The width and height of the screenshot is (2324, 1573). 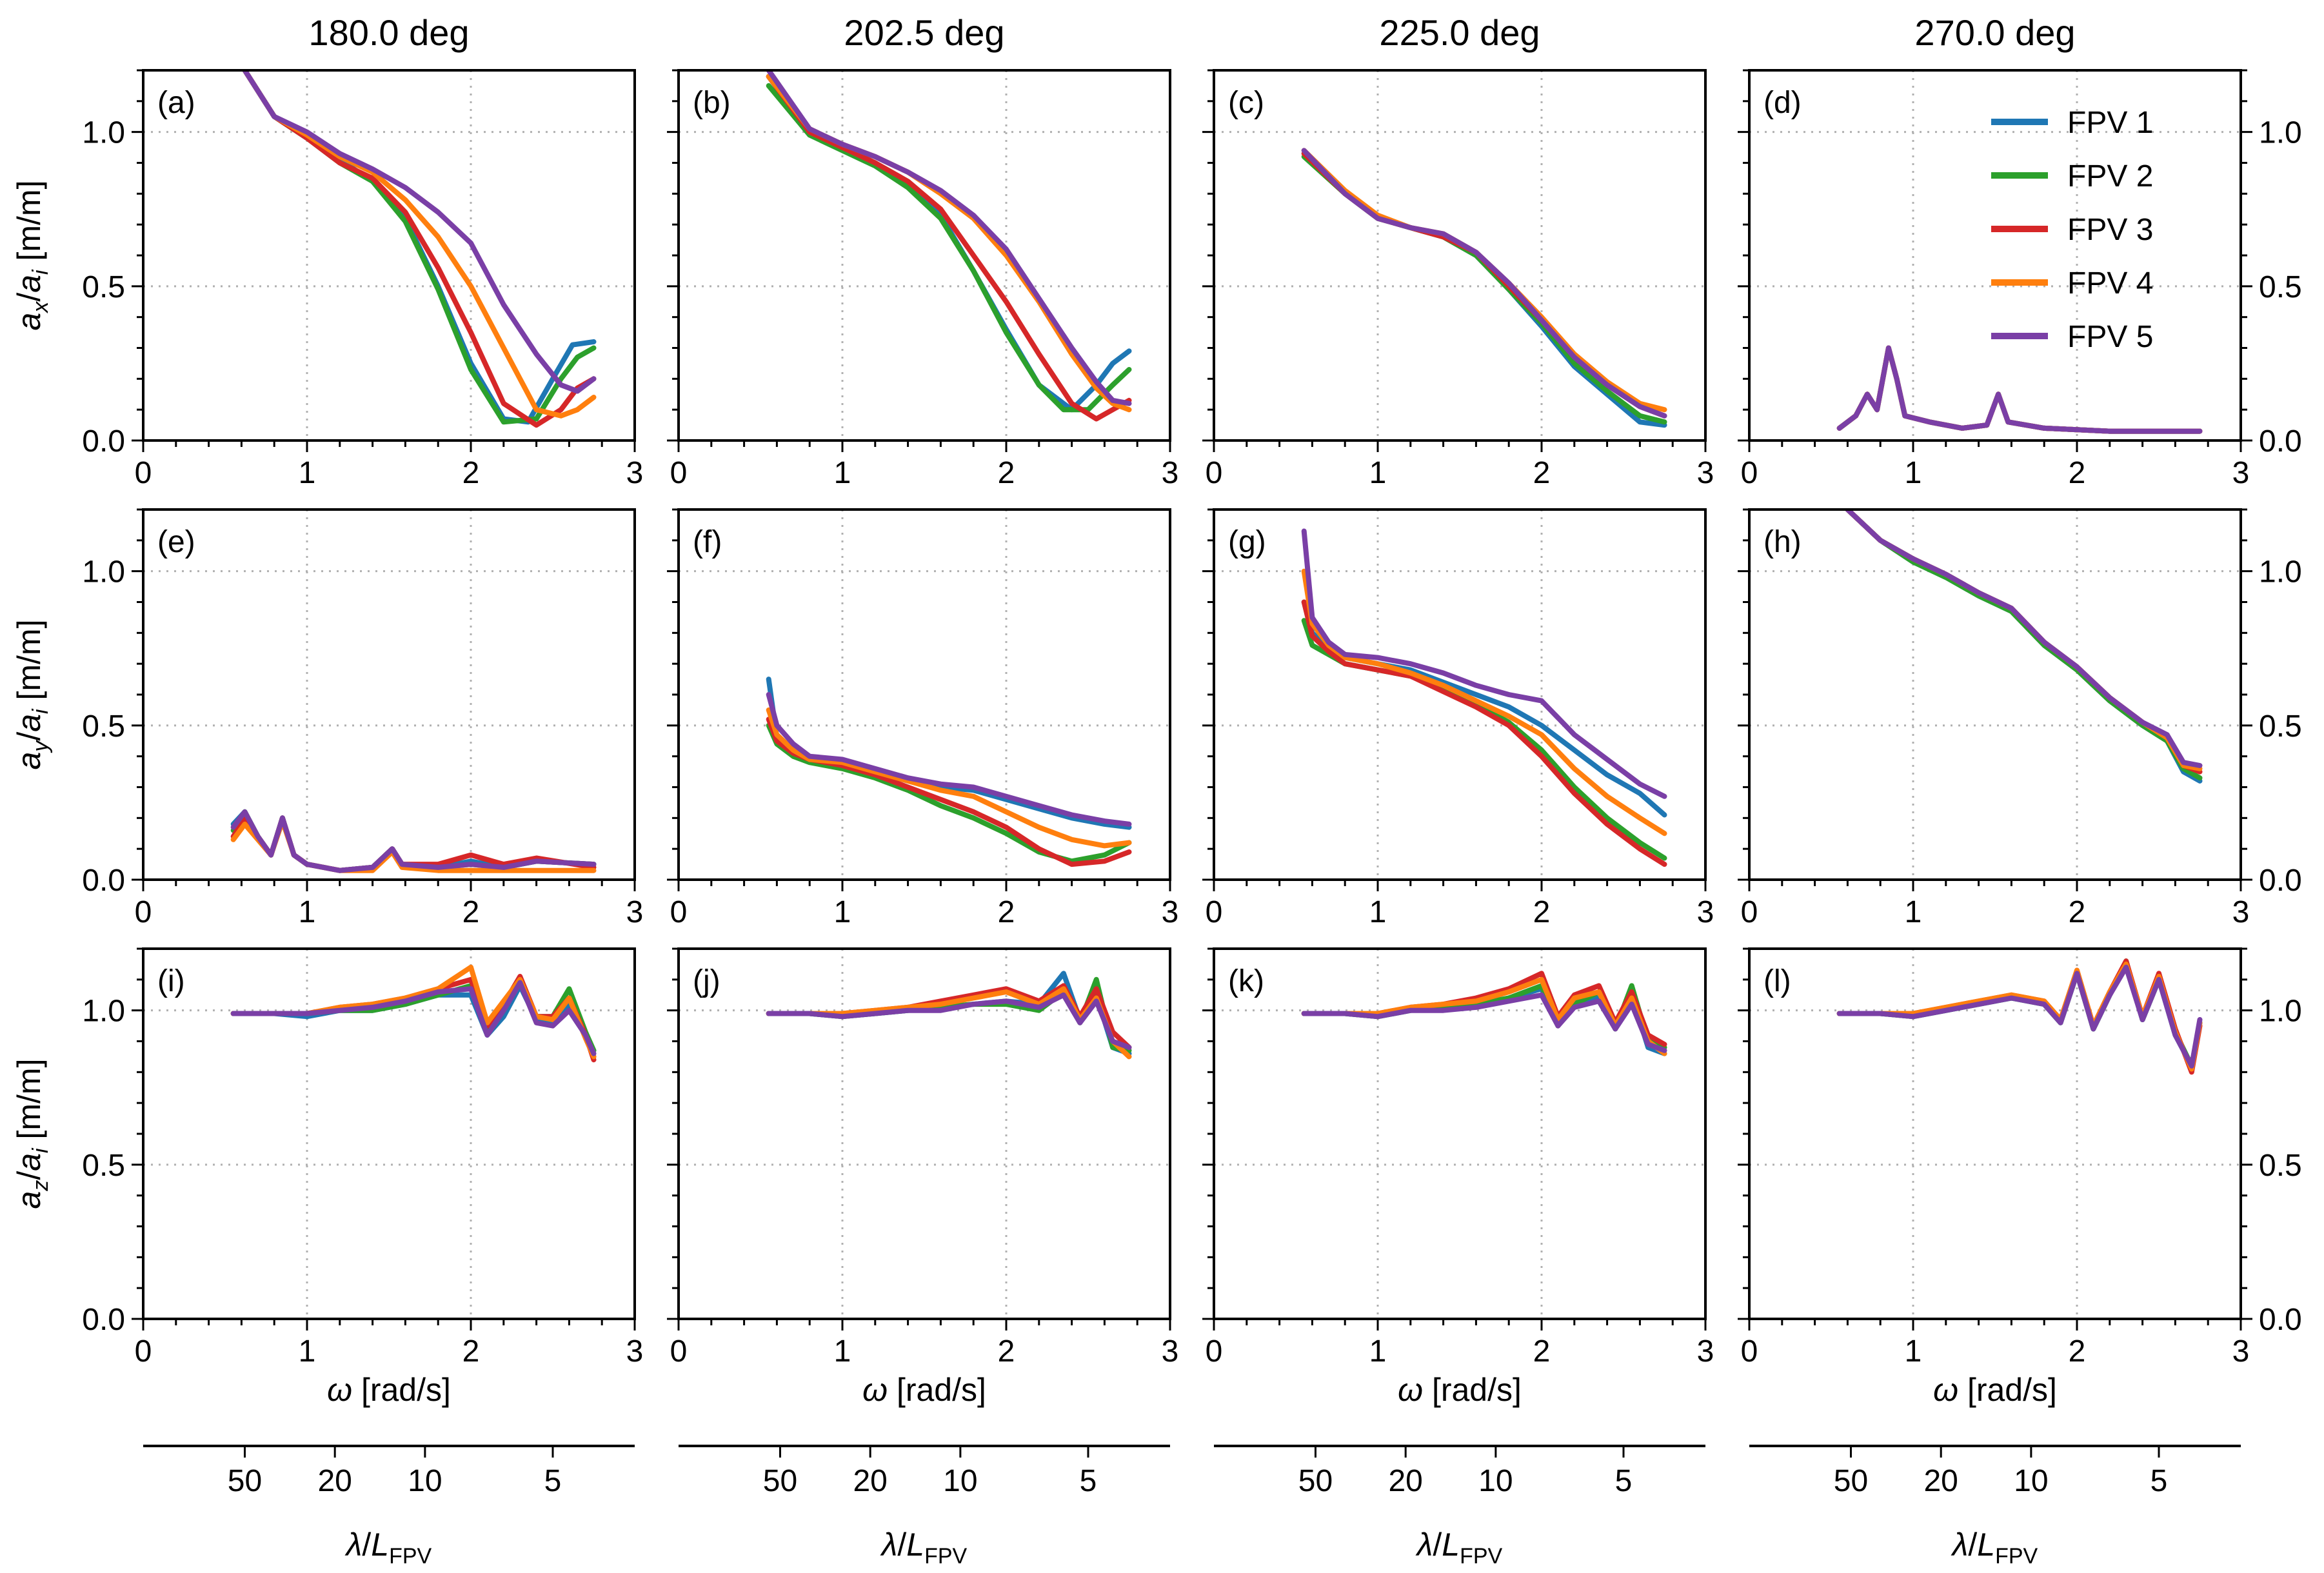 I want to click on panel: 0 1 2 3 (b), so click(x=923, y=279).